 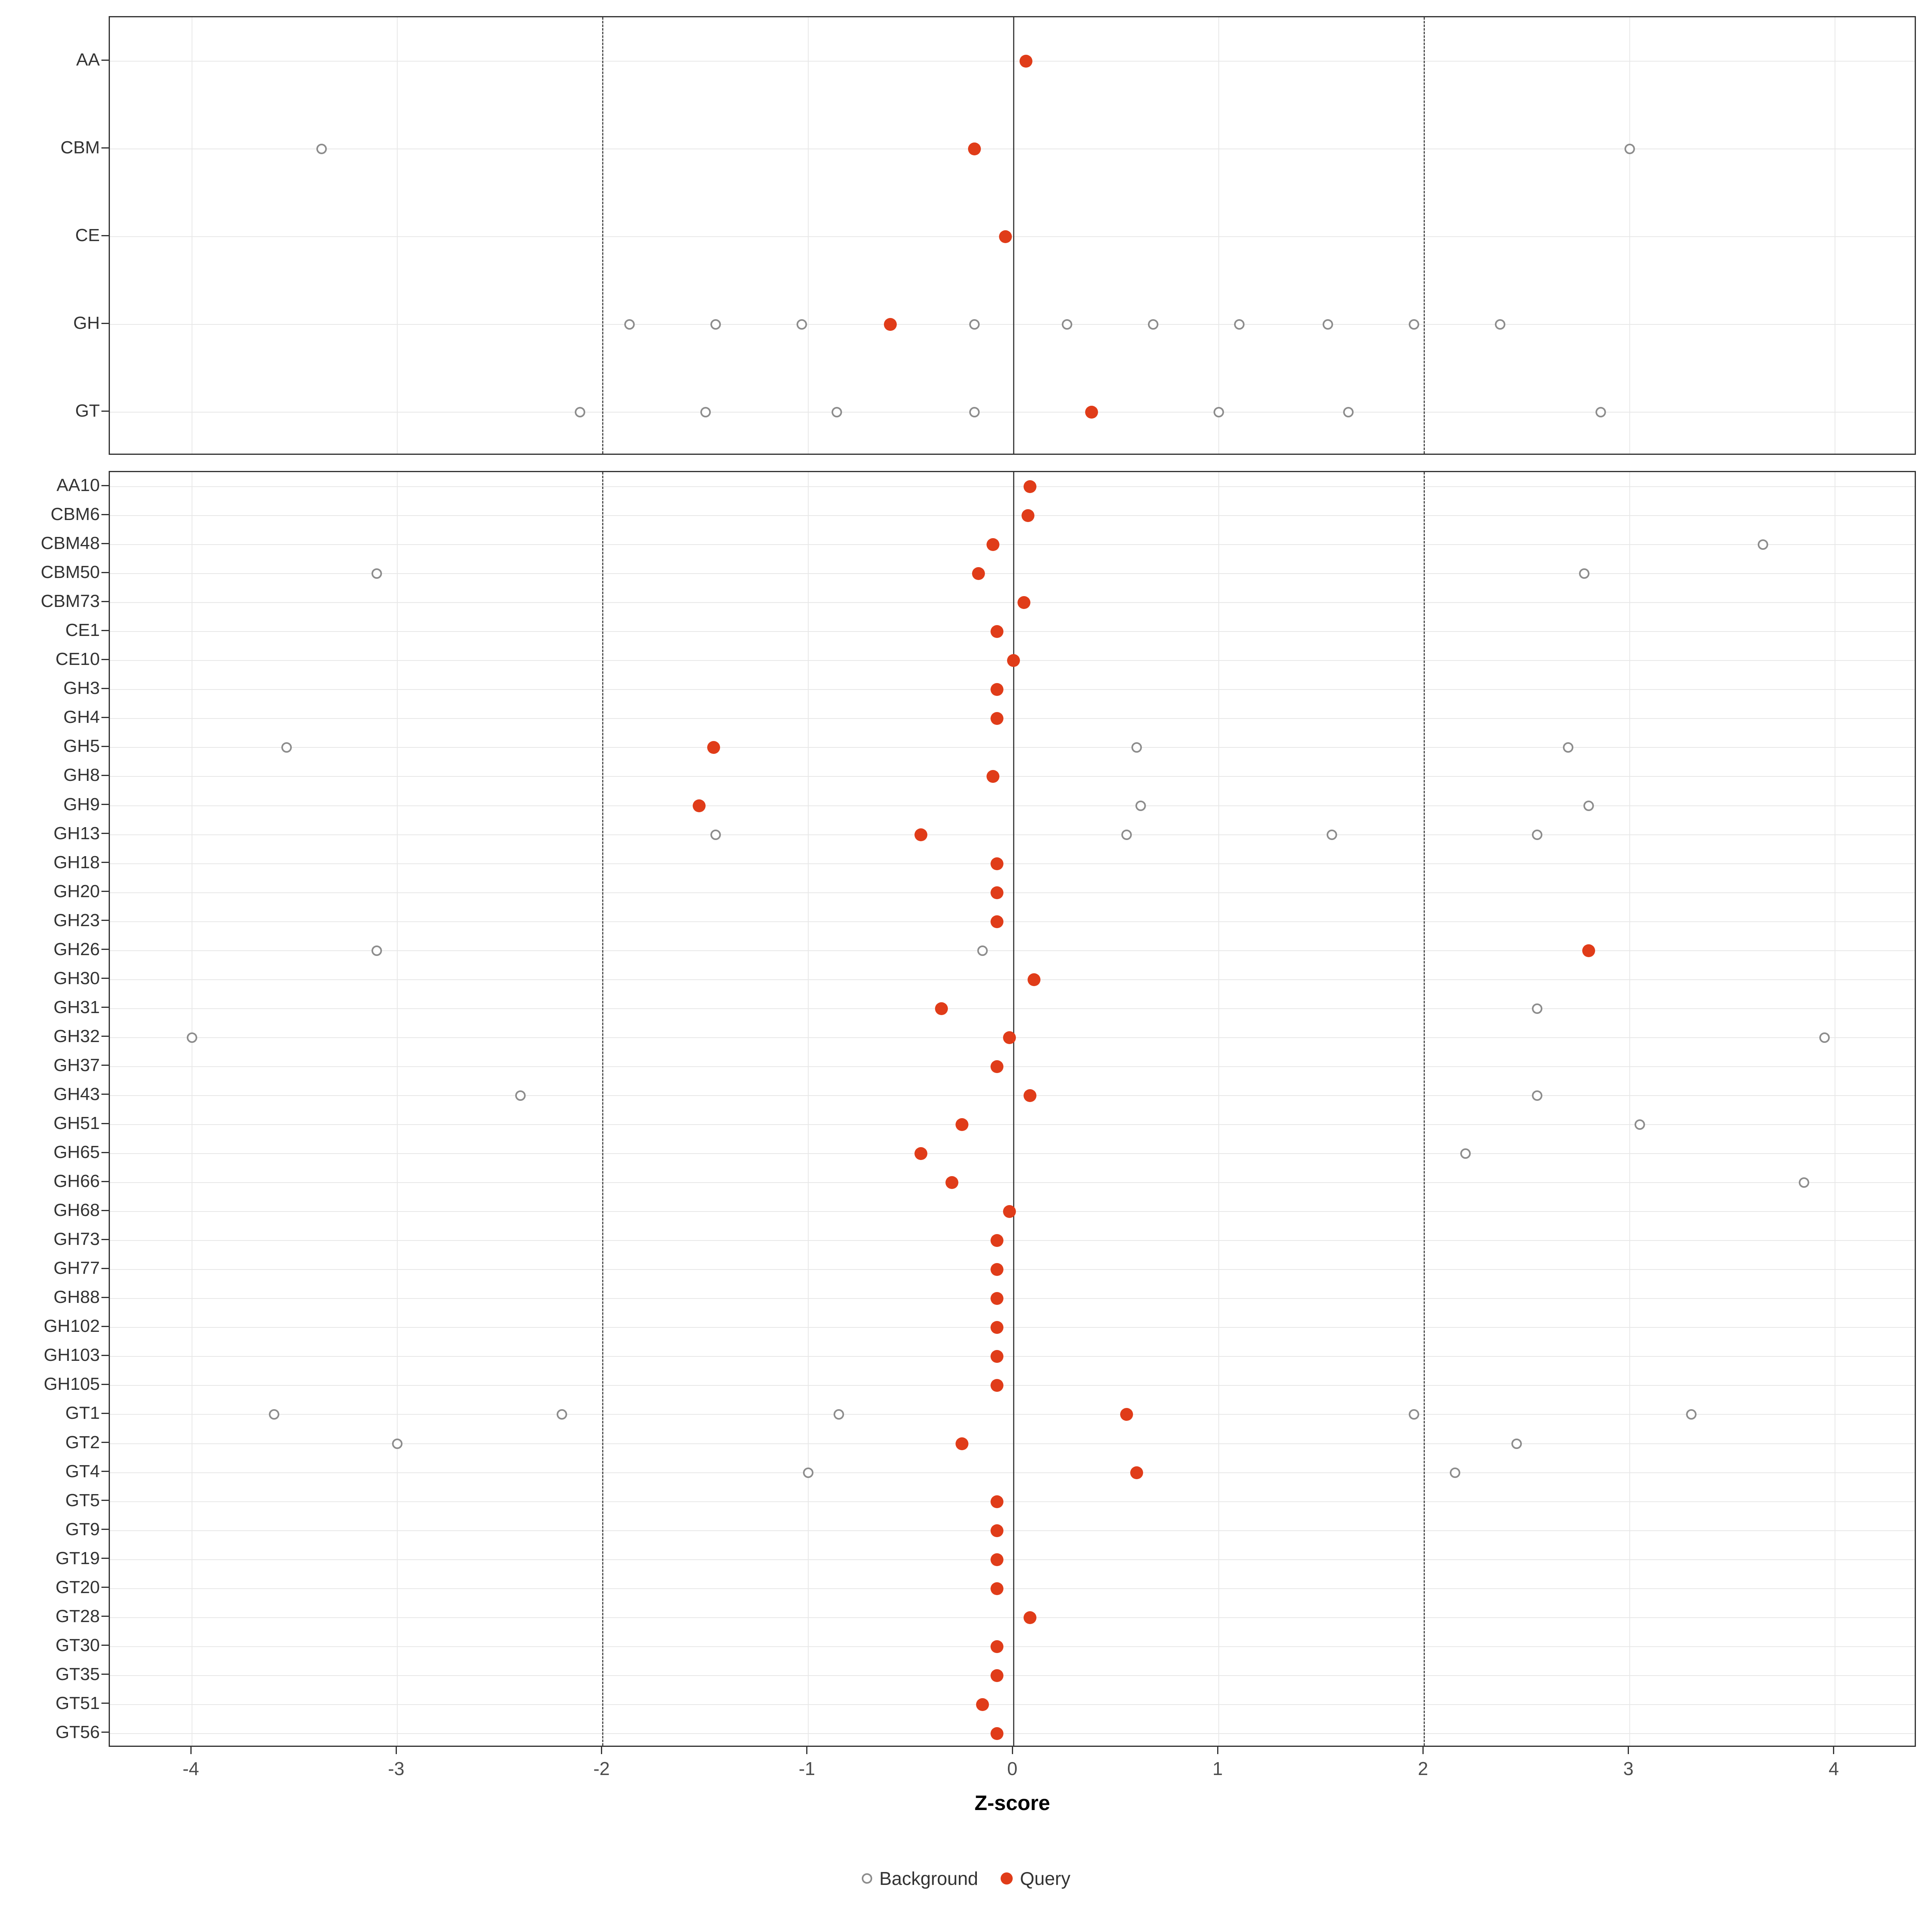 I want to click on y-axis-label: AA, so click(x=88, y=60).